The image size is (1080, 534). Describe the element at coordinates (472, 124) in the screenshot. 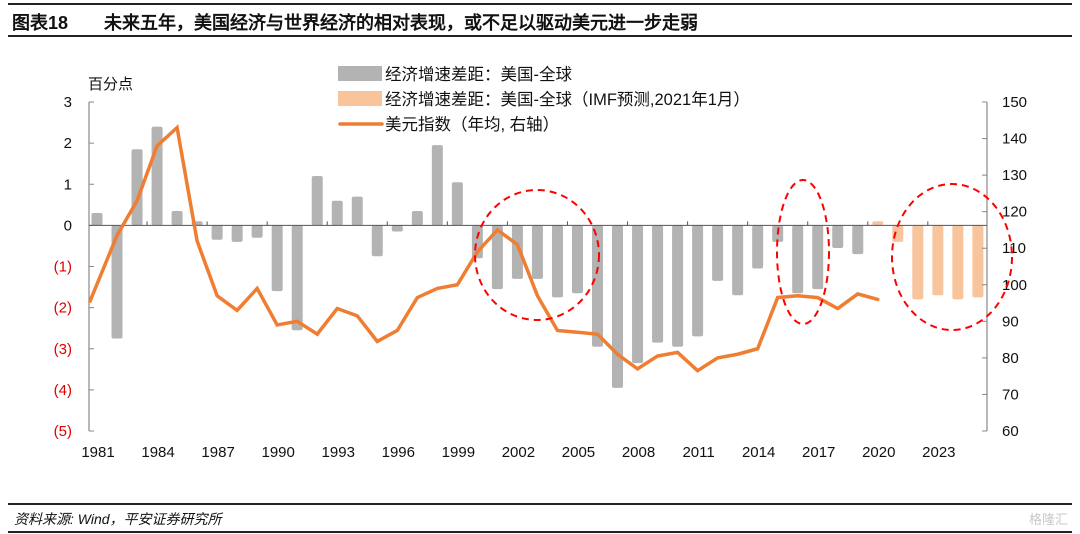

I see `legend-label-line: 美元指数（年均, 右轴）` at that location.